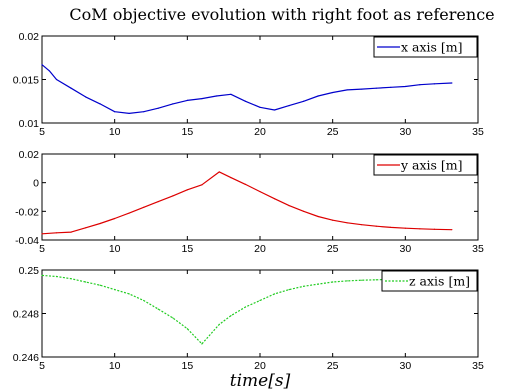 This screenshot has width=510, height=392. I want to click on y-tick-label: 0, so click(36, 184).